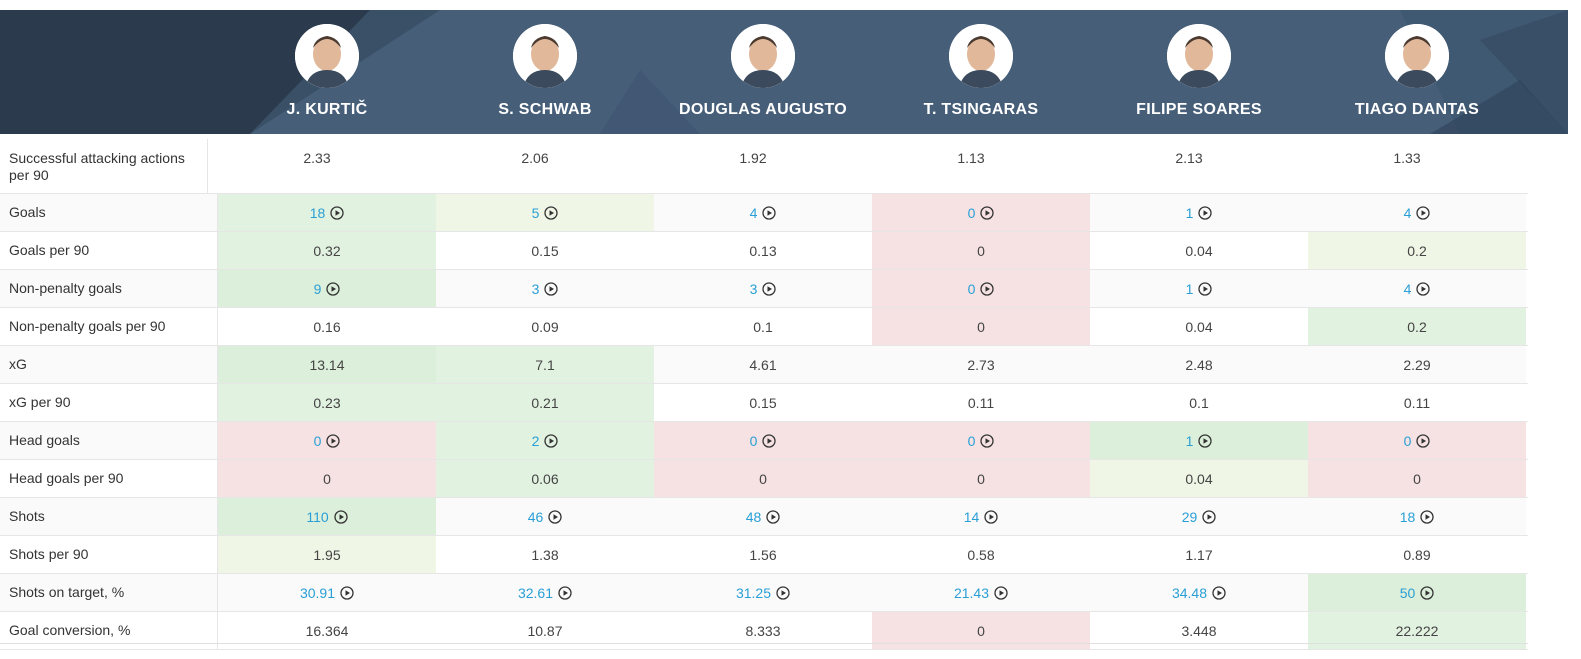 Image resolution: width=1581 pixels, height=659 pixels. I want to click on stat-value: 110, so click(317, 516).